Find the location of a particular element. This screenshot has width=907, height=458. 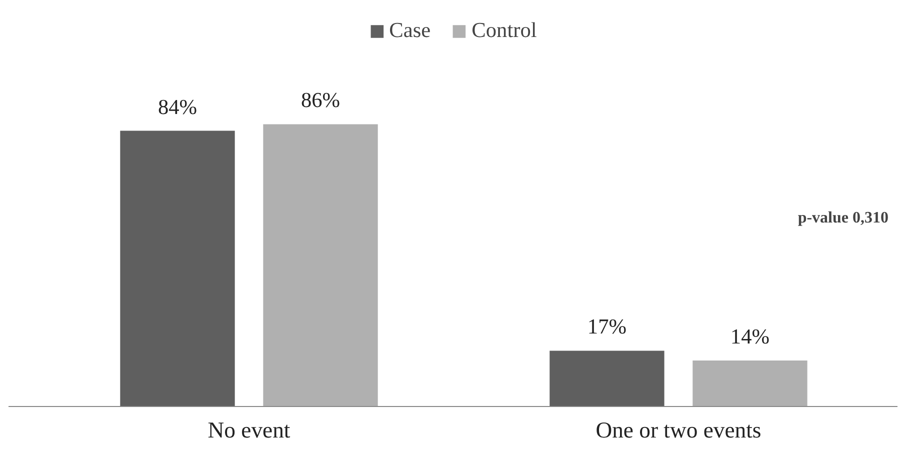

data-label: 17% is located at coordinates (607, 326).